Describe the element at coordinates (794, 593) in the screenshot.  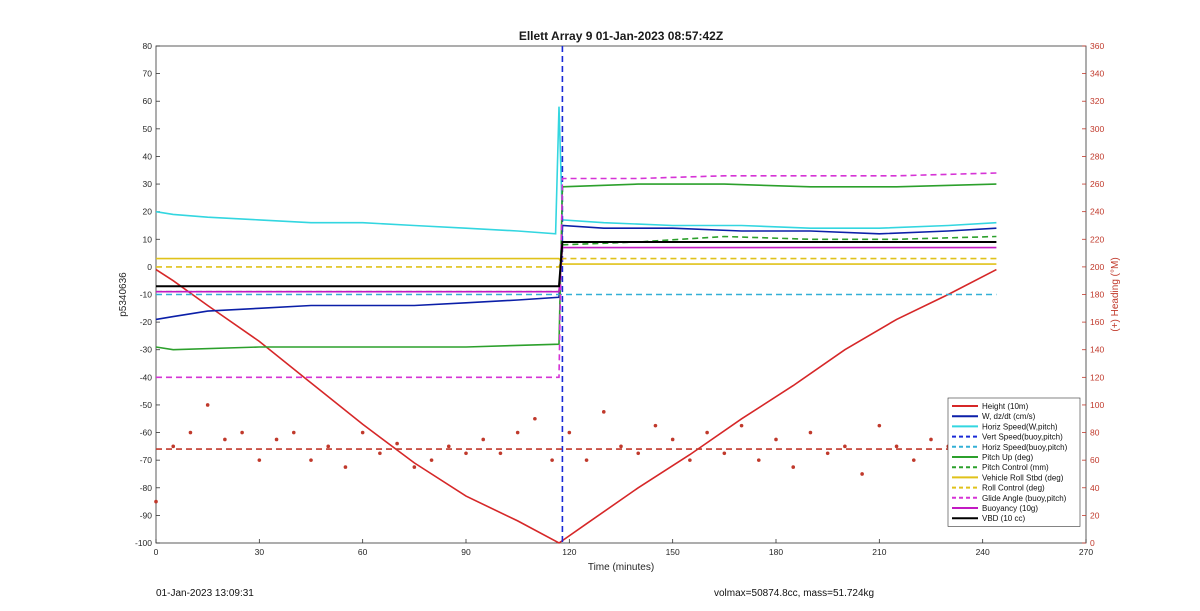
I see `footer-summary: volmax=50874.8cc, mass=51.724kg` at that location.